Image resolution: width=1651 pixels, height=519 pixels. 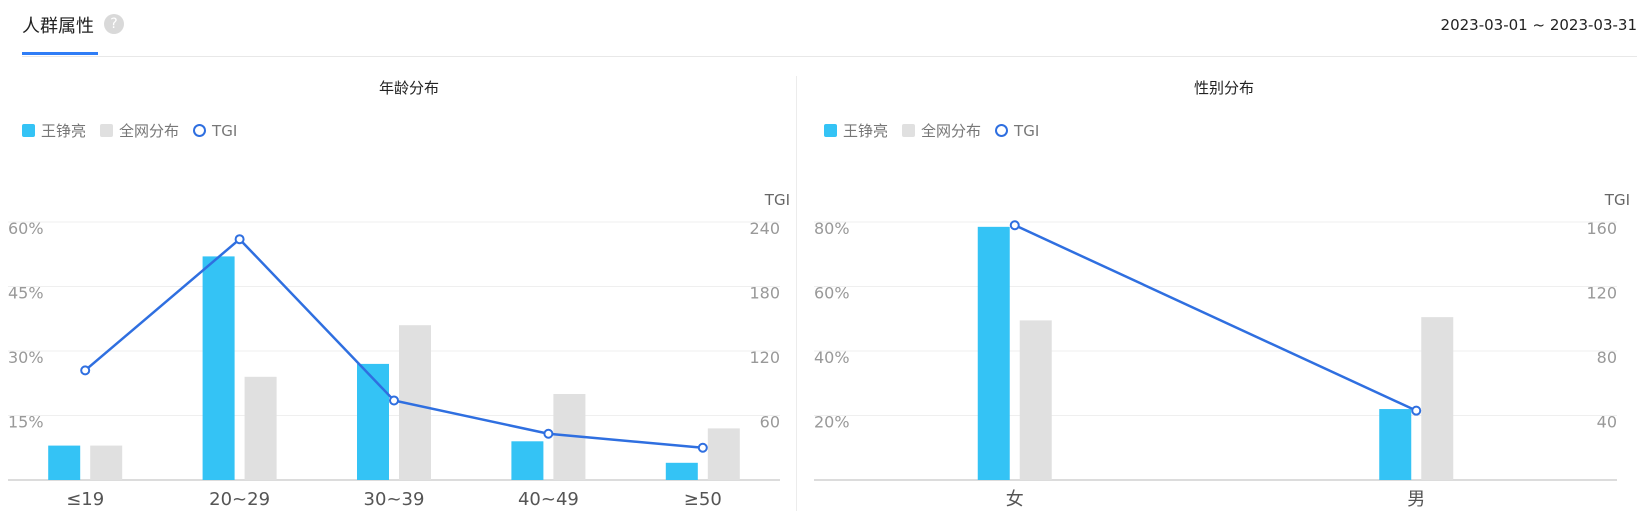 I want to click on help-icon: ?, so click(x=114, y=24).